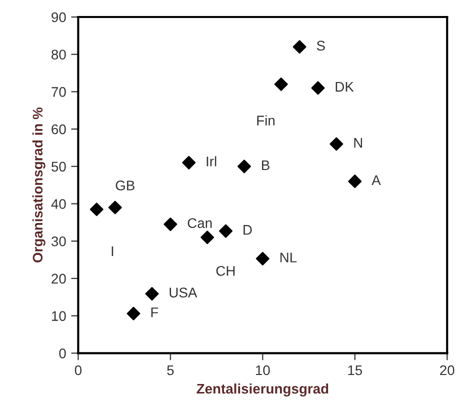 This screenshot has width=460, height=405. I want to click on annotation: NL, so click(288, 257).